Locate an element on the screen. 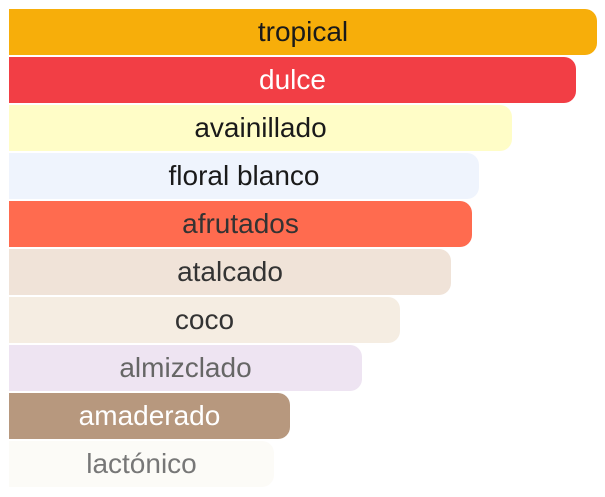 Image resolution: width=605 pixels, height=497 pixels. bar-avainillado: avainillado is located at coordinates (260, 128).